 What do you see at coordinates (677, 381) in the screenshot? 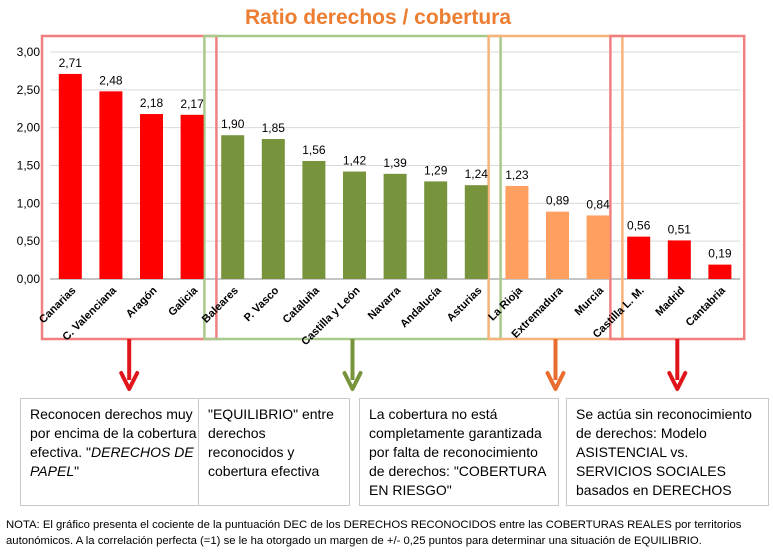
I see `arrow-head-asistencial` at bounding box center [677, 381].